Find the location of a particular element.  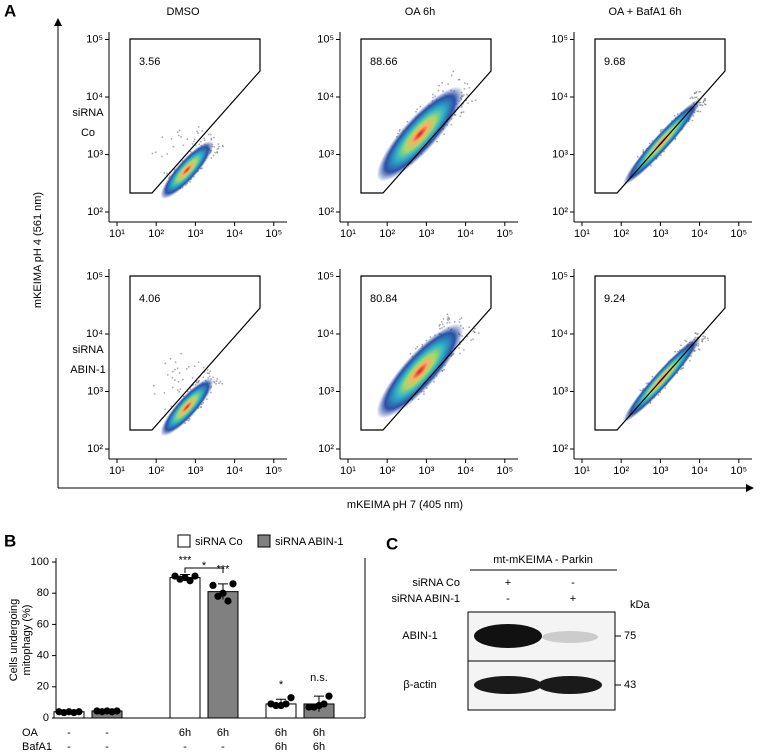

row-name: BafA1 is located at coordinates (37, 746).